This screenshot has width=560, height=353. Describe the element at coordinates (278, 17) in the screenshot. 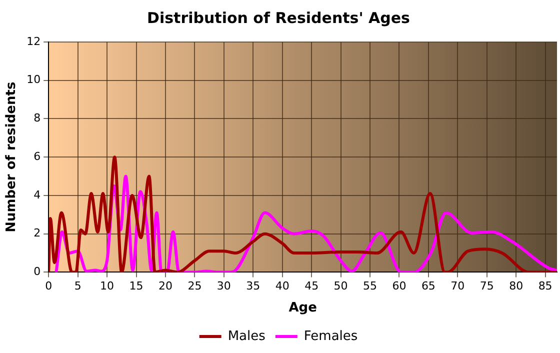

I see `chart-title: Distribution of Residents' Ages` at that location.